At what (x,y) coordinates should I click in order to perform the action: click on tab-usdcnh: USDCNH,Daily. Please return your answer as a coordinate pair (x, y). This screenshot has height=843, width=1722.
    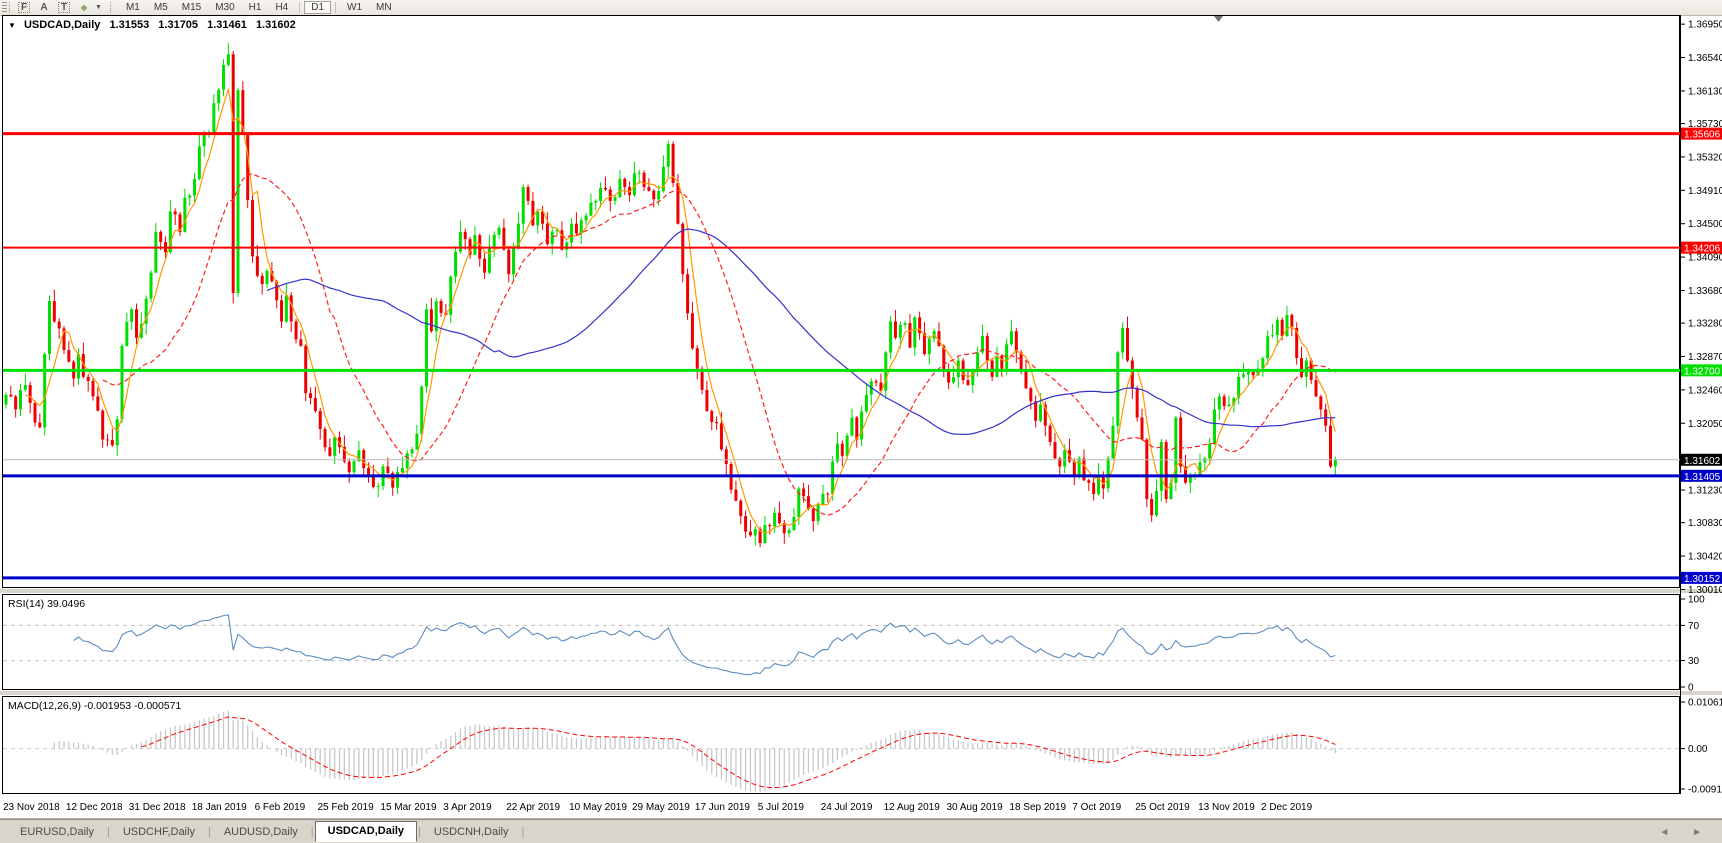
    Looking at the image, I should click on (471, 831).